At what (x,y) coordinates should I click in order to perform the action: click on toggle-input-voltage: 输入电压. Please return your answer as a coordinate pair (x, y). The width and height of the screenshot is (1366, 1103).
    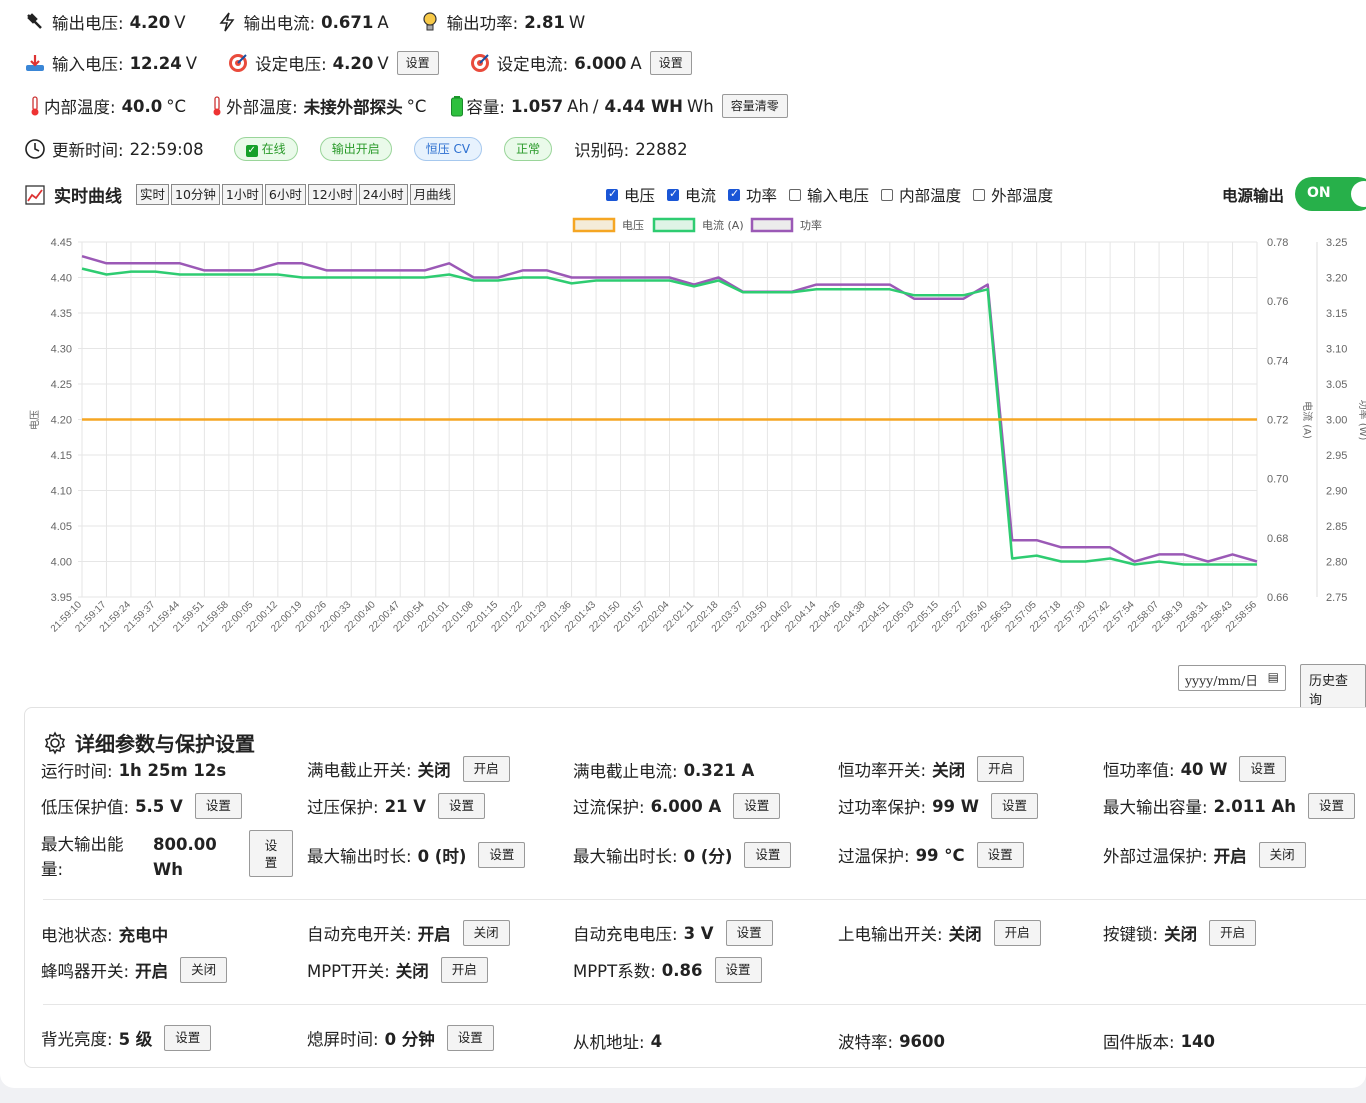
    Looking at the image, I should click on (829, 195).